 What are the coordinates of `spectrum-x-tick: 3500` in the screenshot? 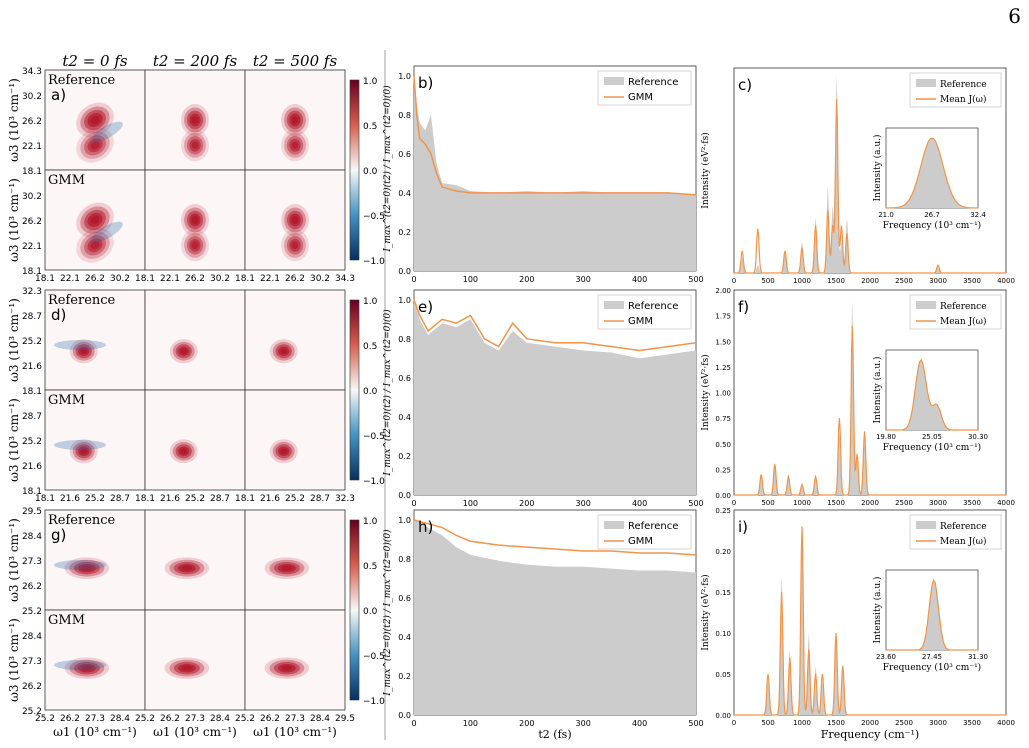 It's located at (972, 723).